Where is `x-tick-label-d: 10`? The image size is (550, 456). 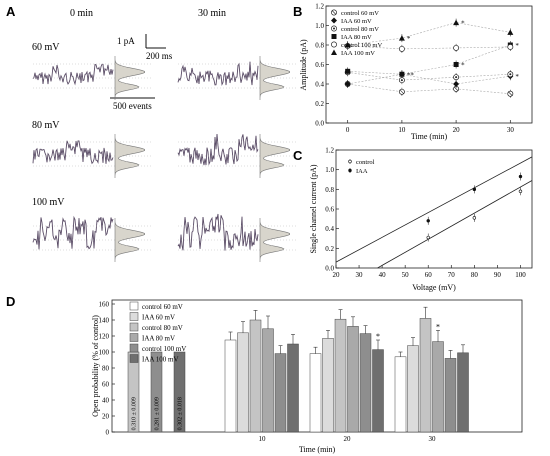
x-tick-label-d: 10 is located at coordinates (263, 439).